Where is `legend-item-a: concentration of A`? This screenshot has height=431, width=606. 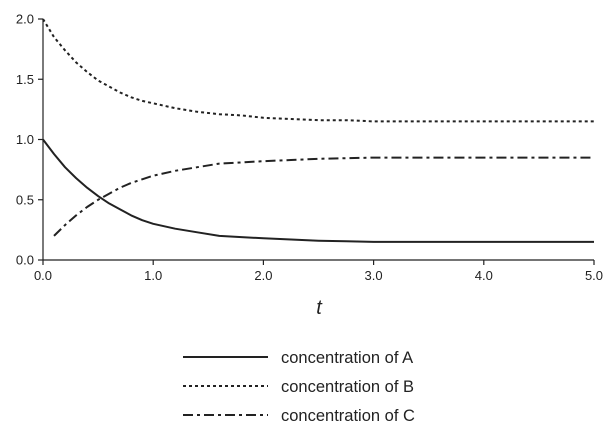
legend-item-a: concentration of A is located at coordinates (298, 358).